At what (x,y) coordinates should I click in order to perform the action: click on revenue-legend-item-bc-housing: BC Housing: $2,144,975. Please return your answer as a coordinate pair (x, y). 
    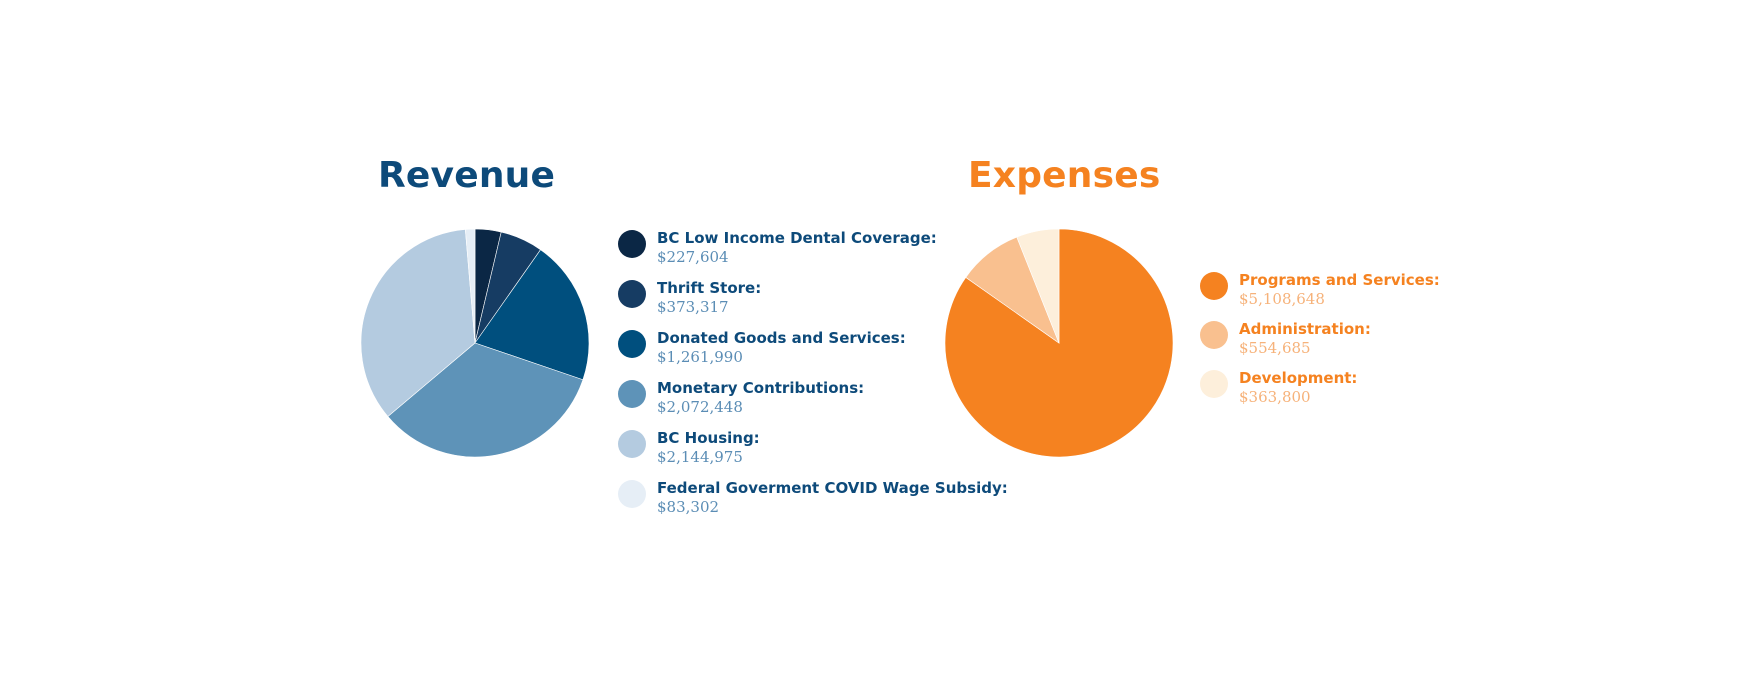
    Looking at the image, I should click on (813, 454).